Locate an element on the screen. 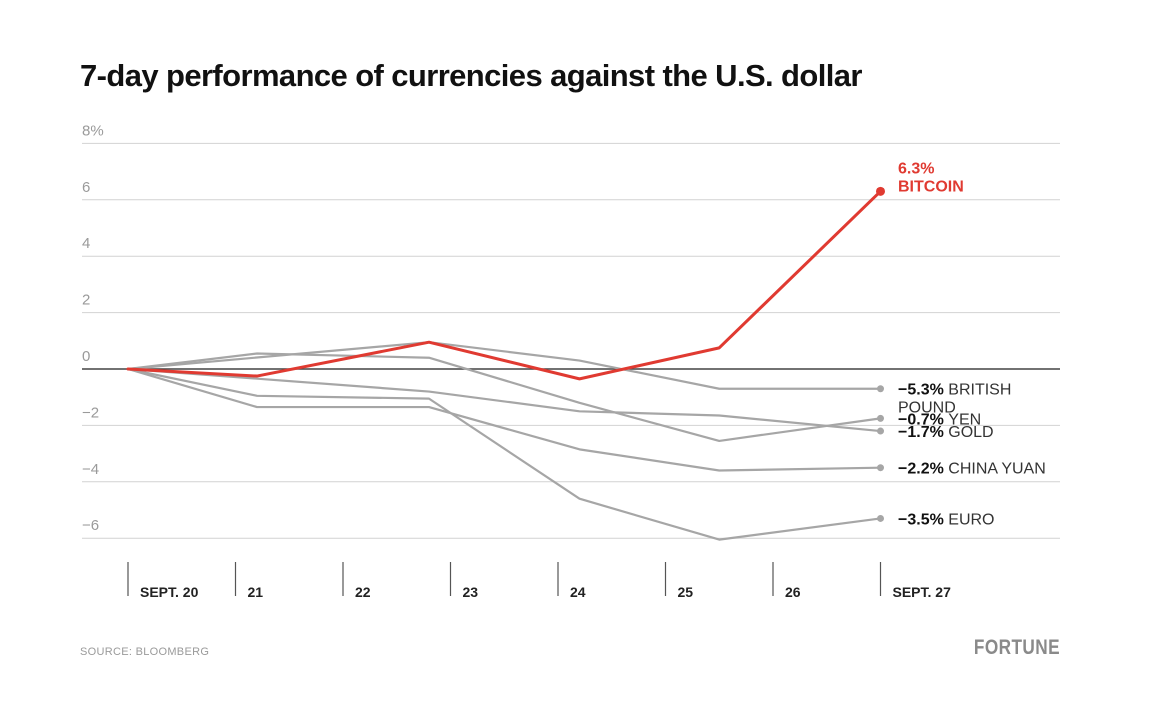 Image resolution: width=1160 pixels, height=708 pixels. series-end-dot-euro is located at coordinates (880, 518).